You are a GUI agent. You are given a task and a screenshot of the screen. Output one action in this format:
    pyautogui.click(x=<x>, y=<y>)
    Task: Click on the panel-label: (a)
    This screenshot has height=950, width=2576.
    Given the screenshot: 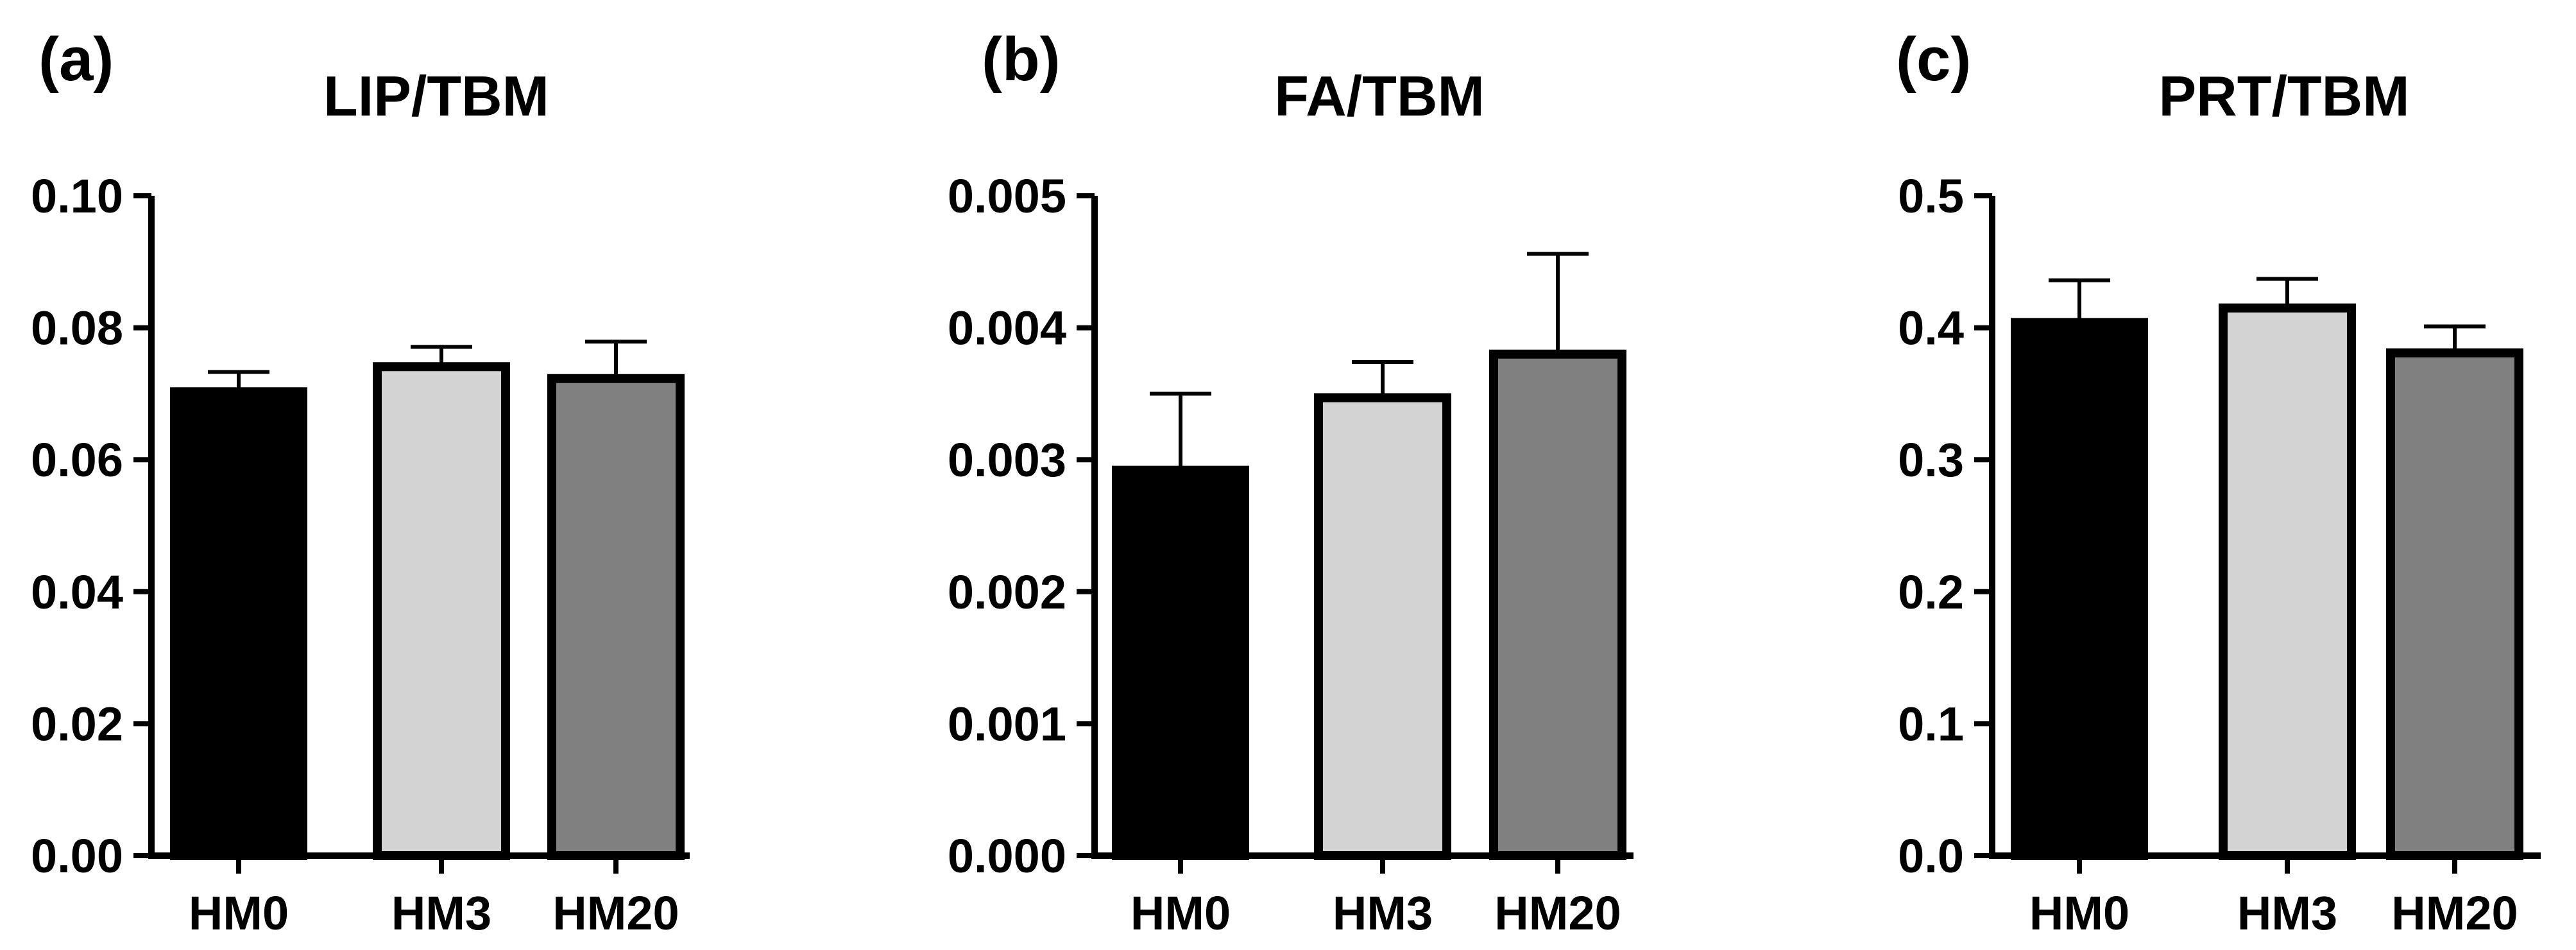 What is the action you would take?
    pyautogui.click(x=76, y=59)
    